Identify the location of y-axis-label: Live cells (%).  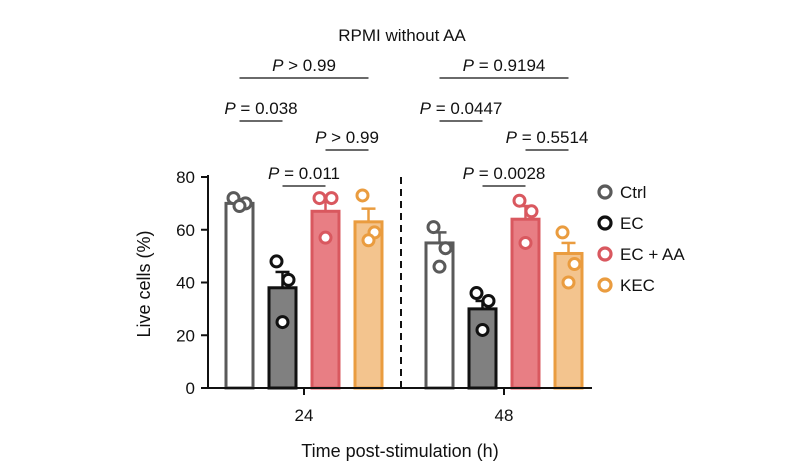
(144, 283).